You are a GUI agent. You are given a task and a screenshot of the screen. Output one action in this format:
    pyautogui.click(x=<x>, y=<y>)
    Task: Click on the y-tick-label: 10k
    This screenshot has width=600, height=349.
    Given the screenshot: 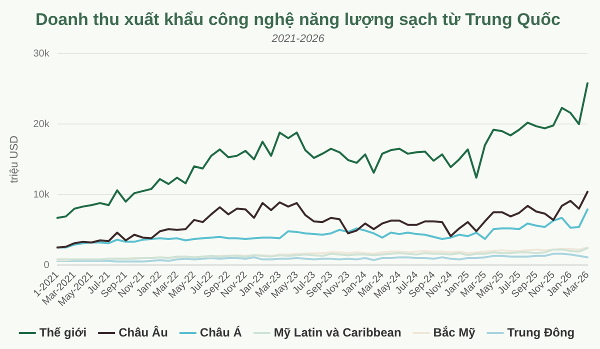 What is the action you would take?
    pyautogui.click(x=41, y=194)
    